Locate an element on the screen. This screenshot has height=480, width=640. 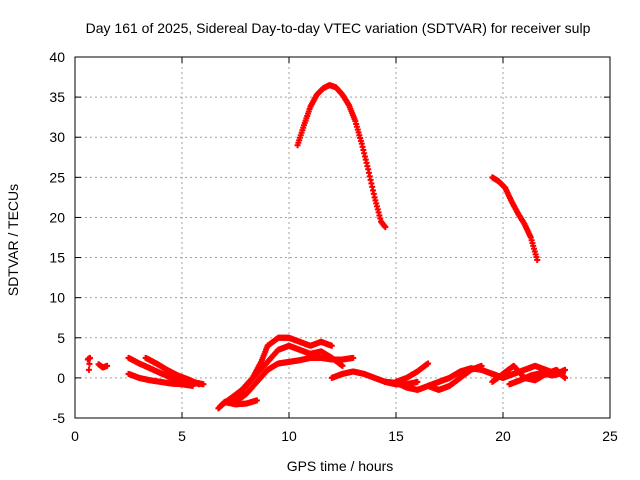
series-pts-b is located at coordinates (103, 366).